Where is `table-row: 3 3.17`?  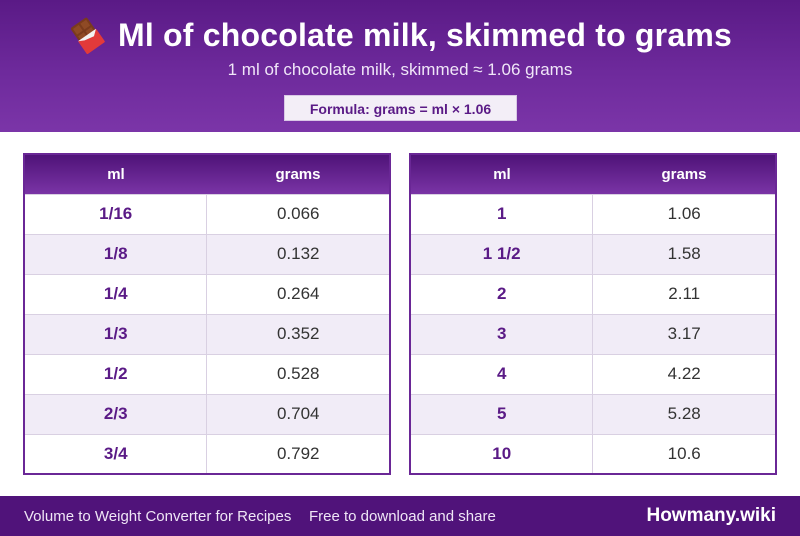
table-row: 3 3.17 is located at coordinates (593, 333).